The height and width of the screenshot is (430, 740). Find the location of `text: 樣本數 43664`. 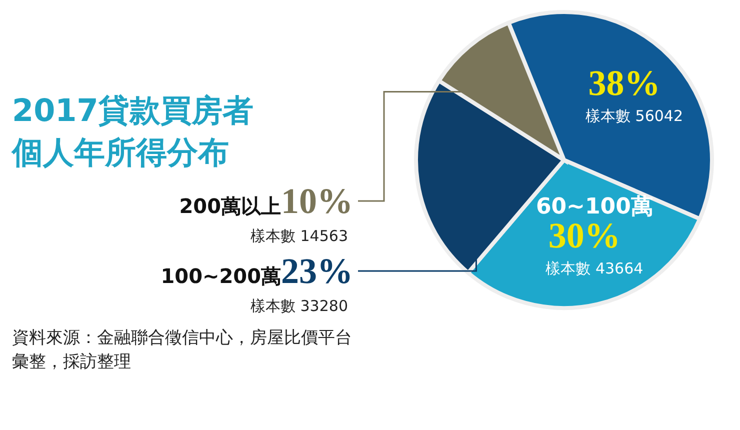

text: 樣本數 43664 is located at coordinates (595, 268).